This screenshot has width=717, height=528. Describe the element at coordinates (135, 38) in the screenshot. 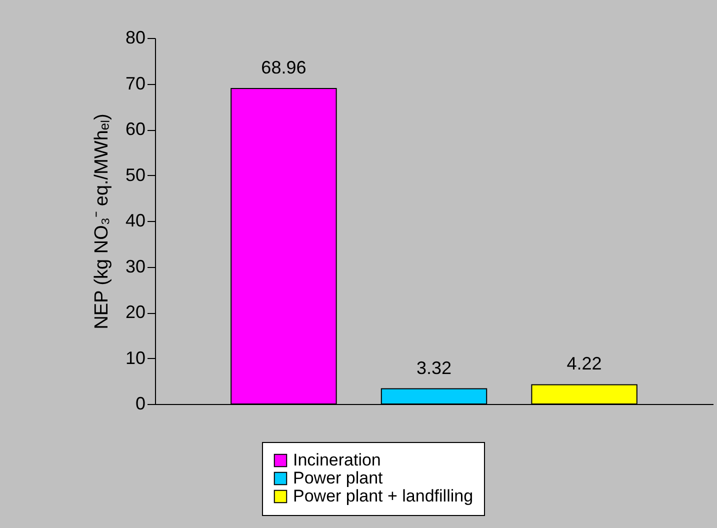

I see `y-tick-label: 80` at that location.